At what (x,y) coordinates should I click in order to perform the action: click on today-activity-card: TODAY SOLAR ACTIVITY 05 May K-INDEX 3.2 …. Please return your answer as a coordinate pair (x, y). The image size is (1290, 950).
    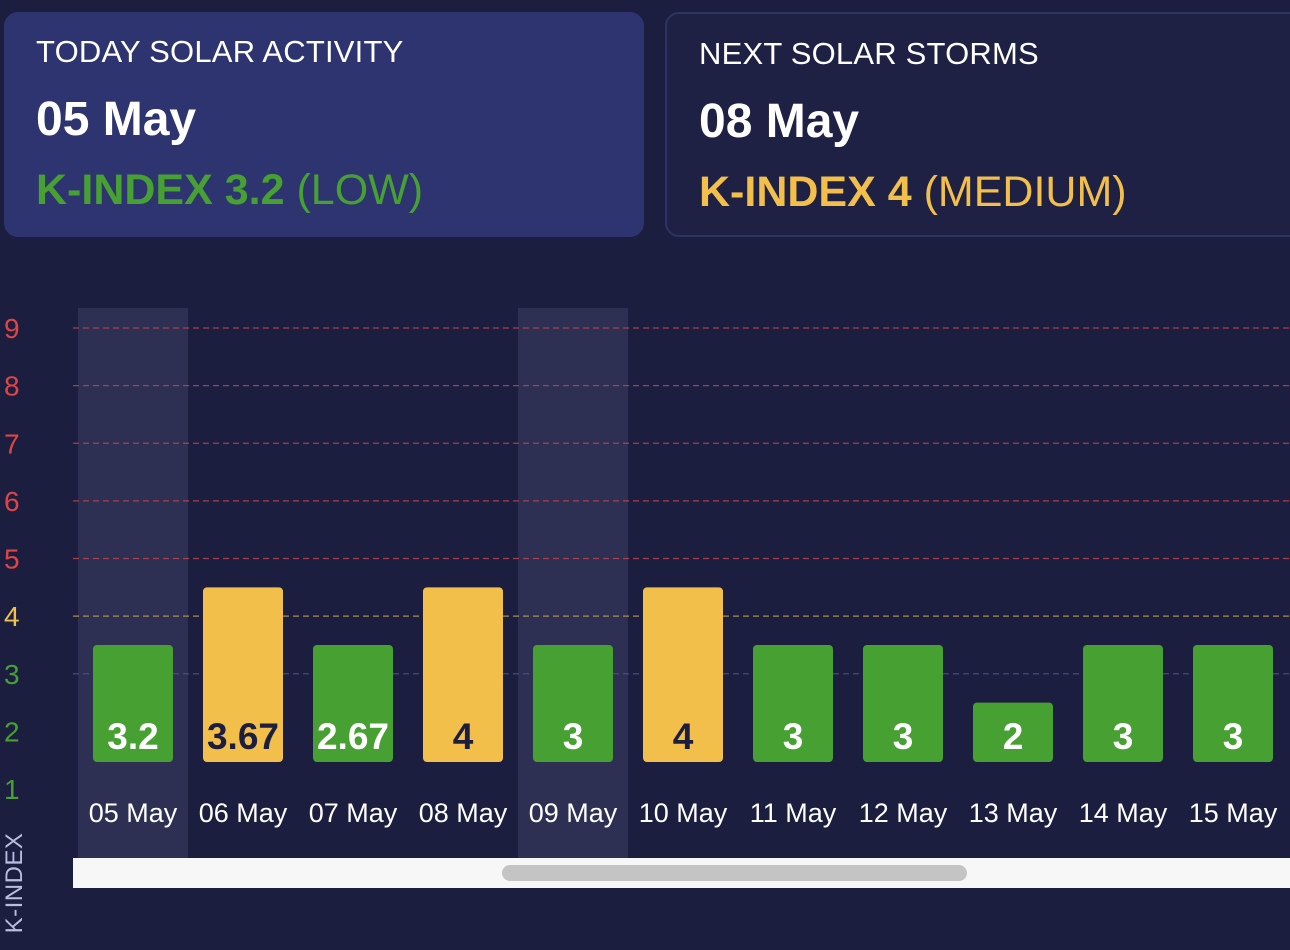
    Looking at the image, I should click on (324, 124).